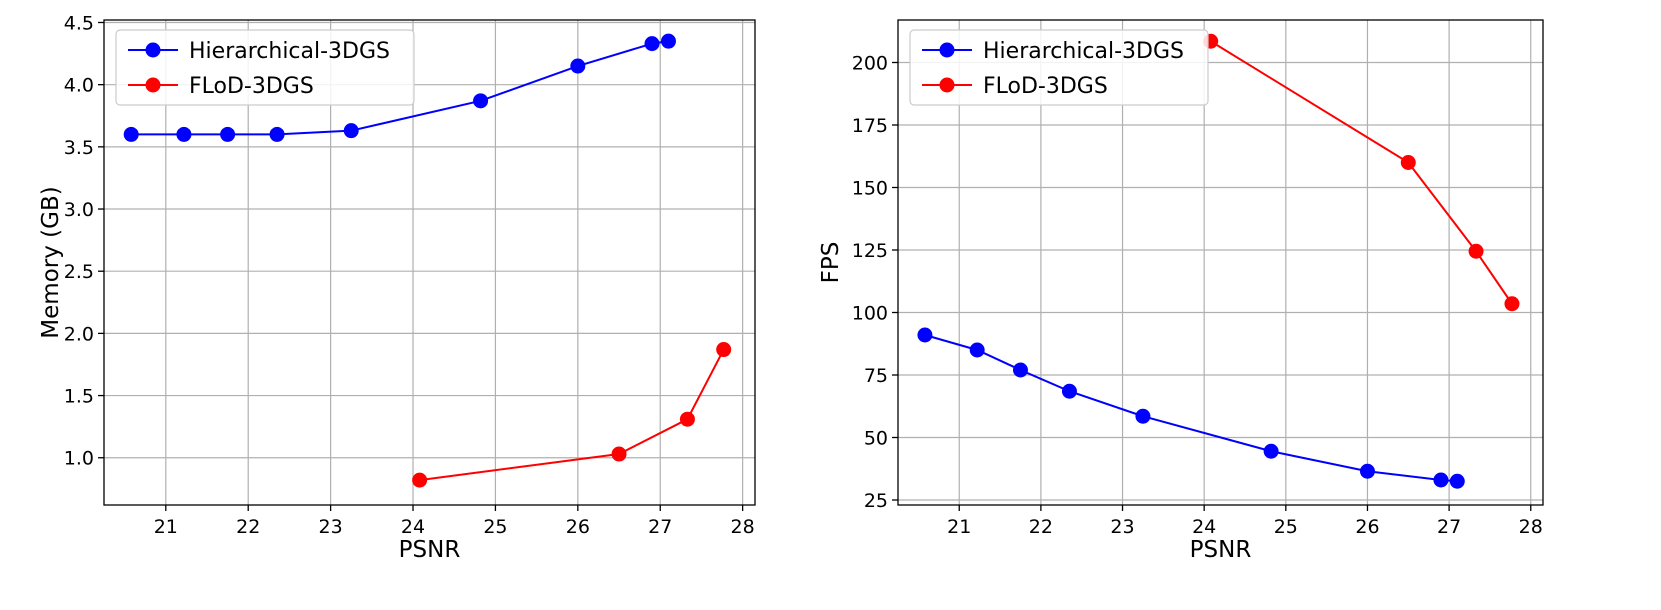 The image size is (1661, 610). Describe the element at coordinates (870, 189) in the screenshot. I see `y-tick-label: 150` at that location.